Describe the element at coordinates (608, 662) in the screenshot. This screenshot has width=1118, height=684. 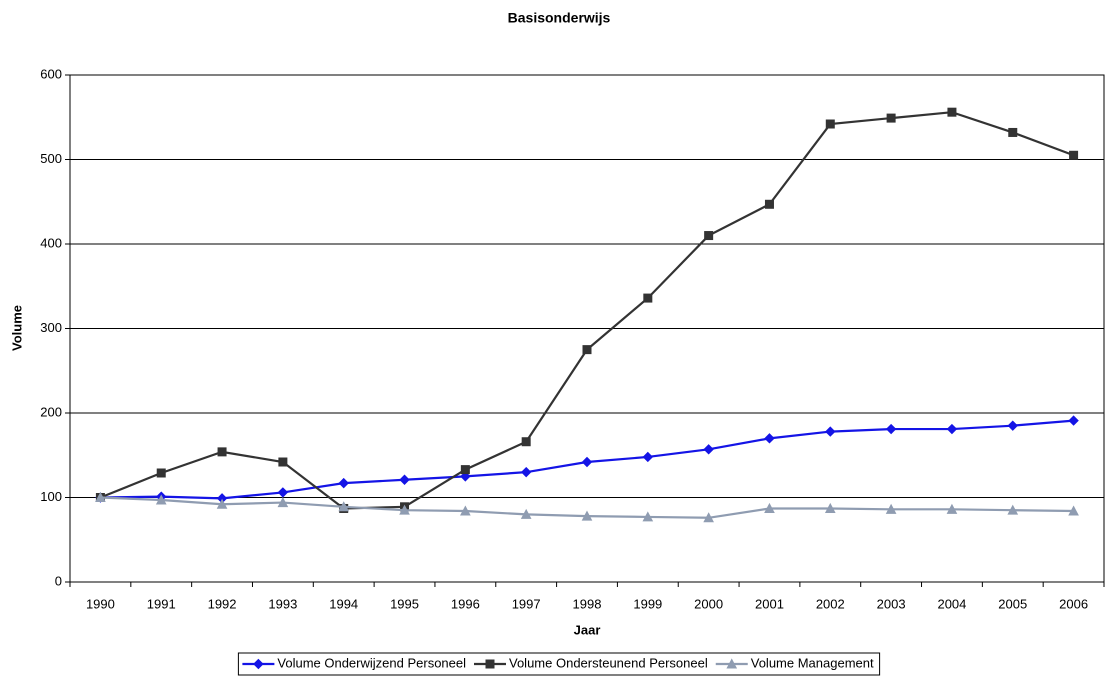
I see `legend-label: Volume Ondersteunend Personeel` at that location.